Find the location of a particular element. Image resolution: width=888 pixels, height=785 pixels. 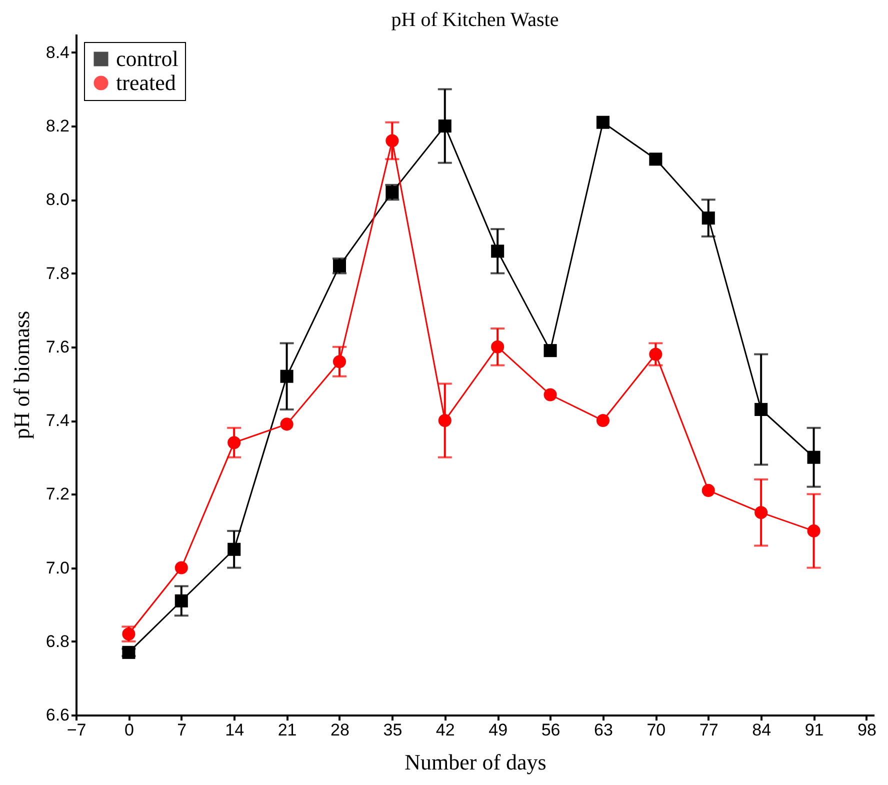

x-tick-label: 0 is located at coordinates (129, 730).